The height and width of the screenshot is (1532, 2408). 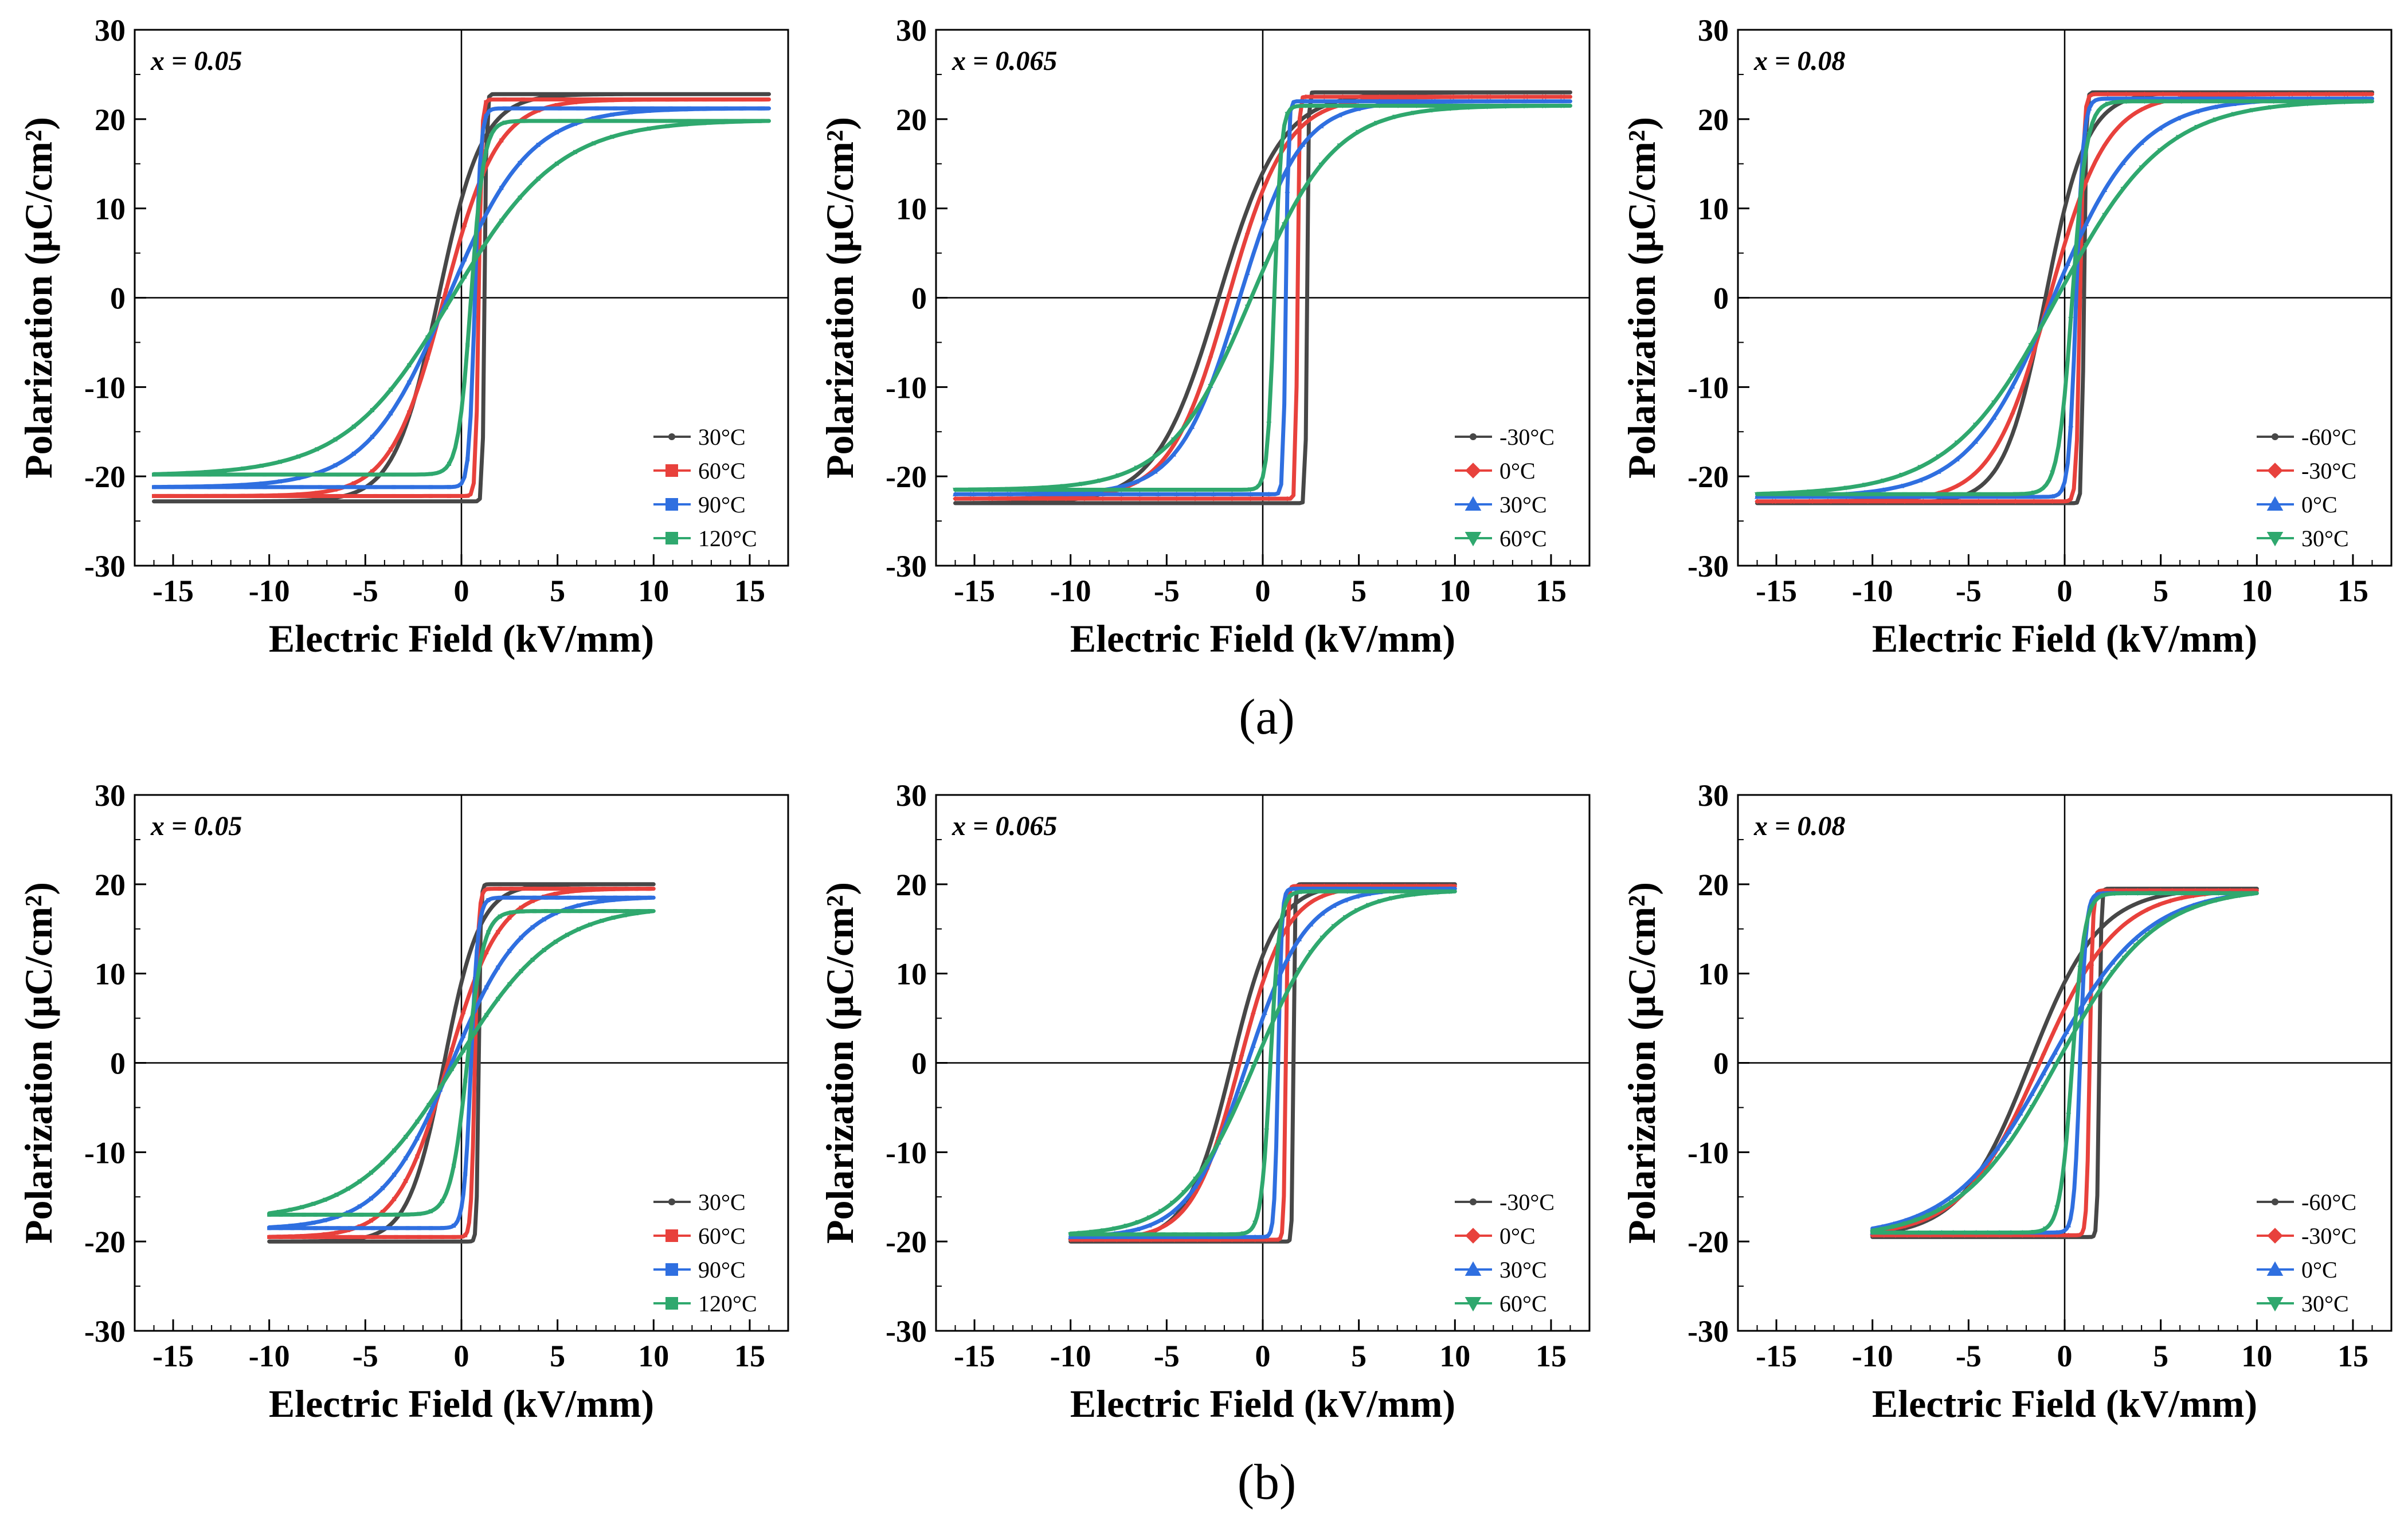 I want to click on series-line-30°C, so click(x=461, y=298).